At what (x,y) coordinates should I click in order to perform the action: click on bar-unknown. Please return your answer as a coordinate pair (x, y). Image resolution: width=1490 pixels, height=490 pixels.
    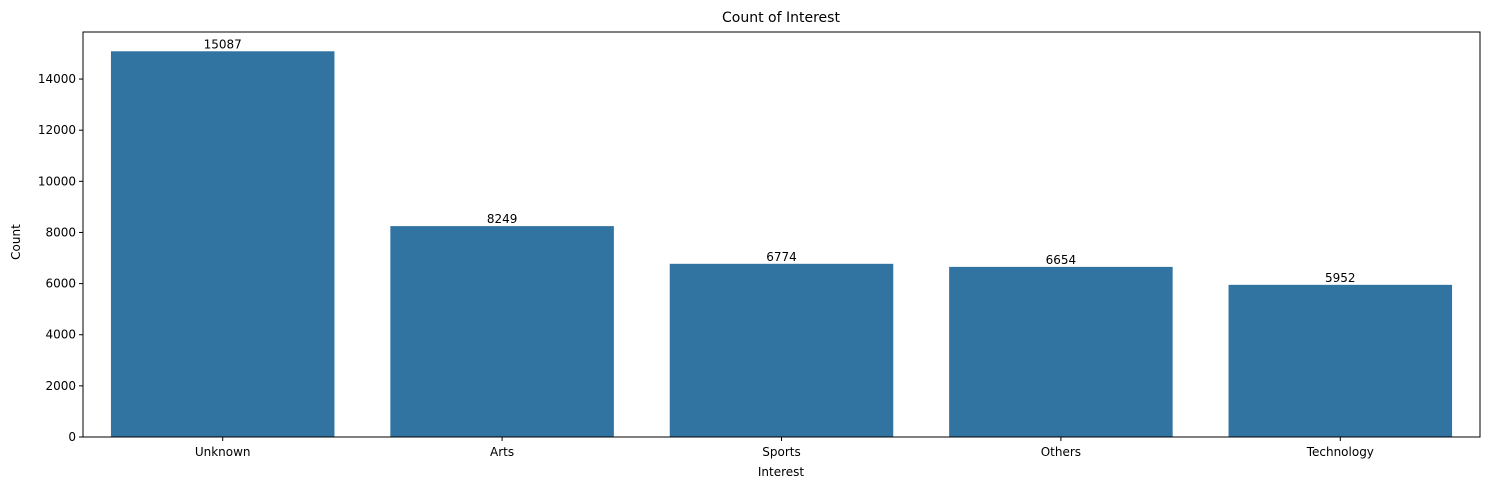
    Looking at the image, I should click on (222, 244).